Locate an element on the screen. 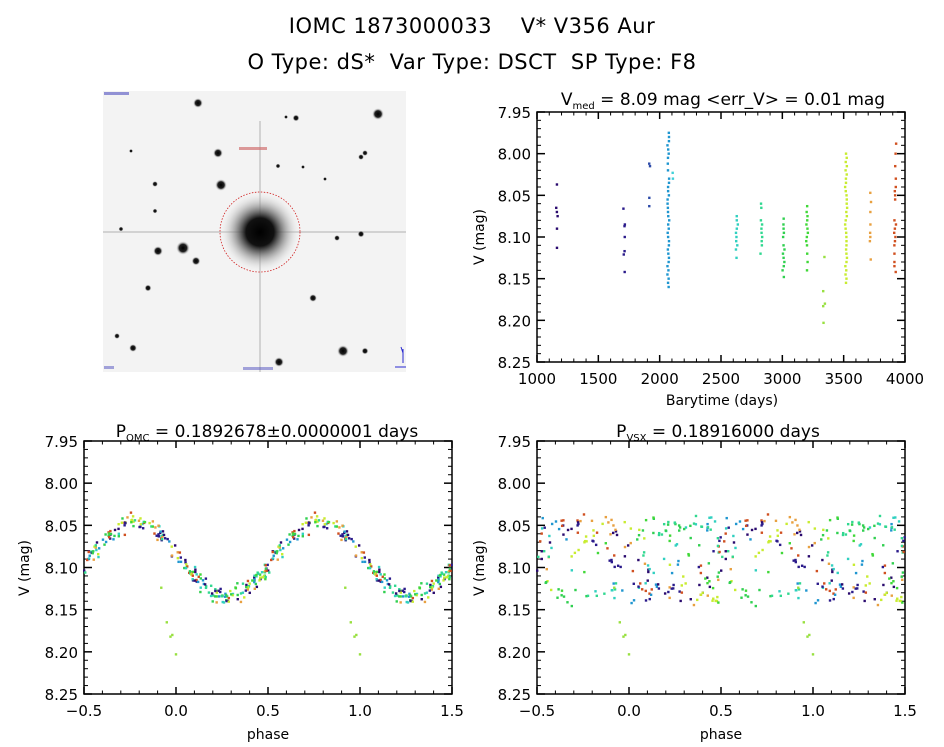  phase-omc-xlabel: phase is located at coordinates (268, 735).